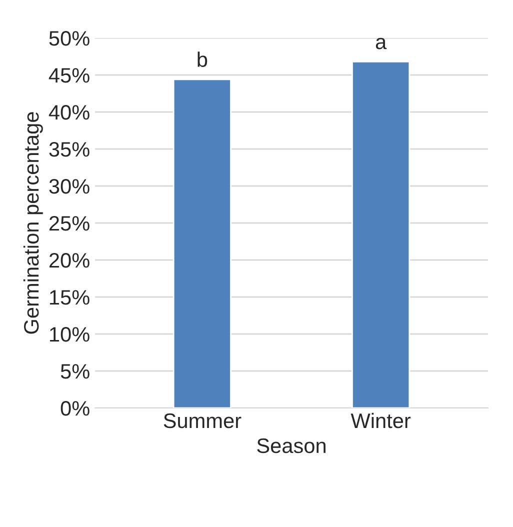 The height and width of the screenshot is (527, 513). Describe the element at coordinates (69, 149) in the screenshot. I see `y-tick-label: 35%` at that location.